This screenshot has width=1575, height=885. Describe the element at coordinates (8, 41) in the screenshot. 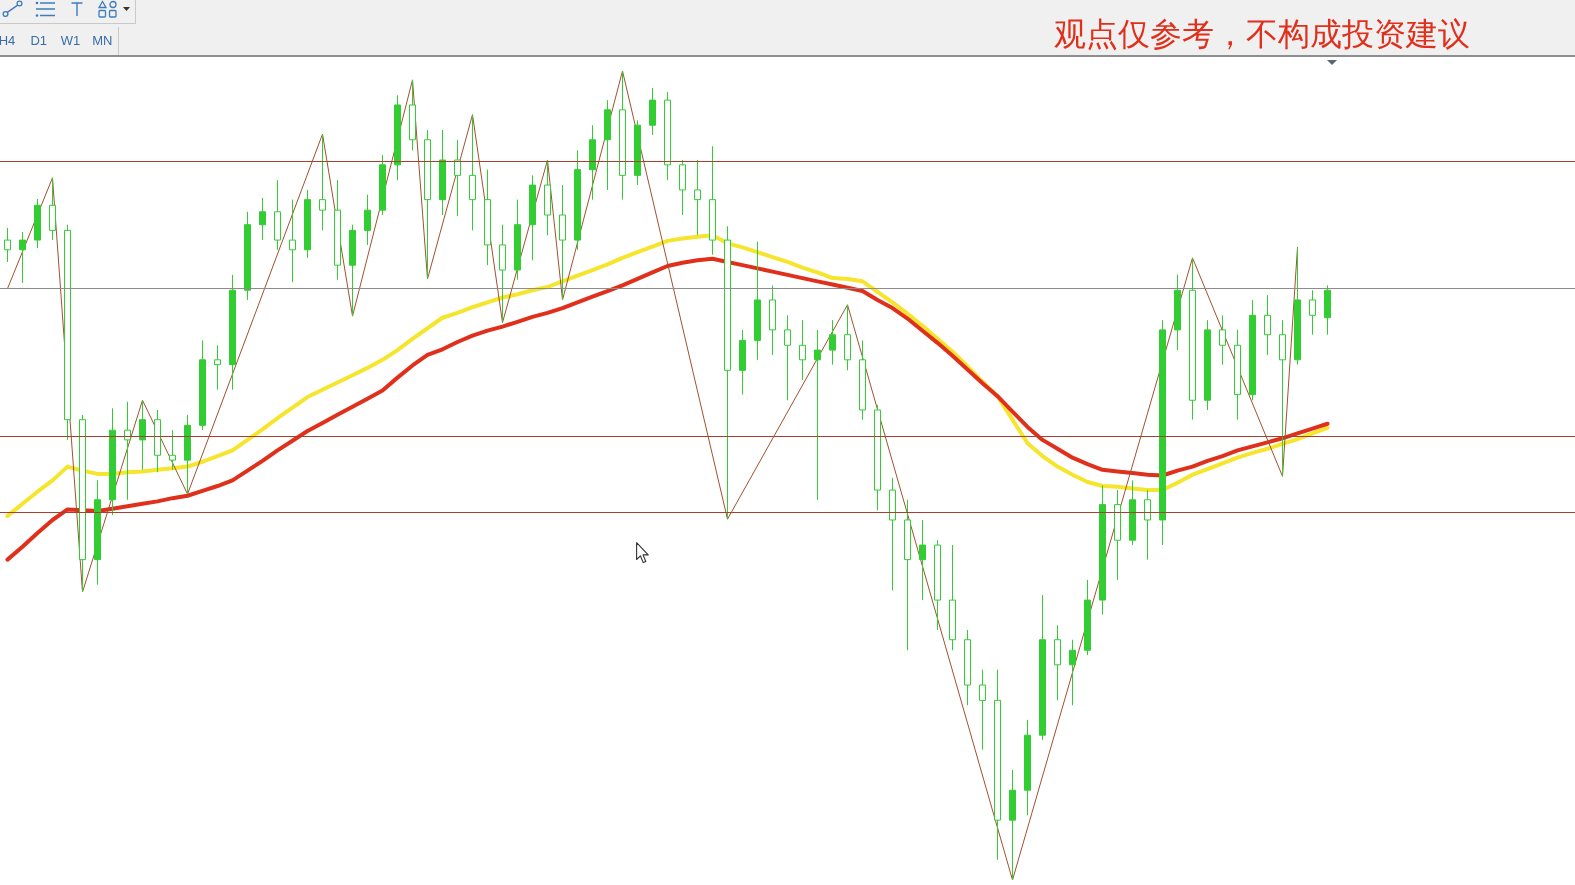

I see `text: H4` at that location.